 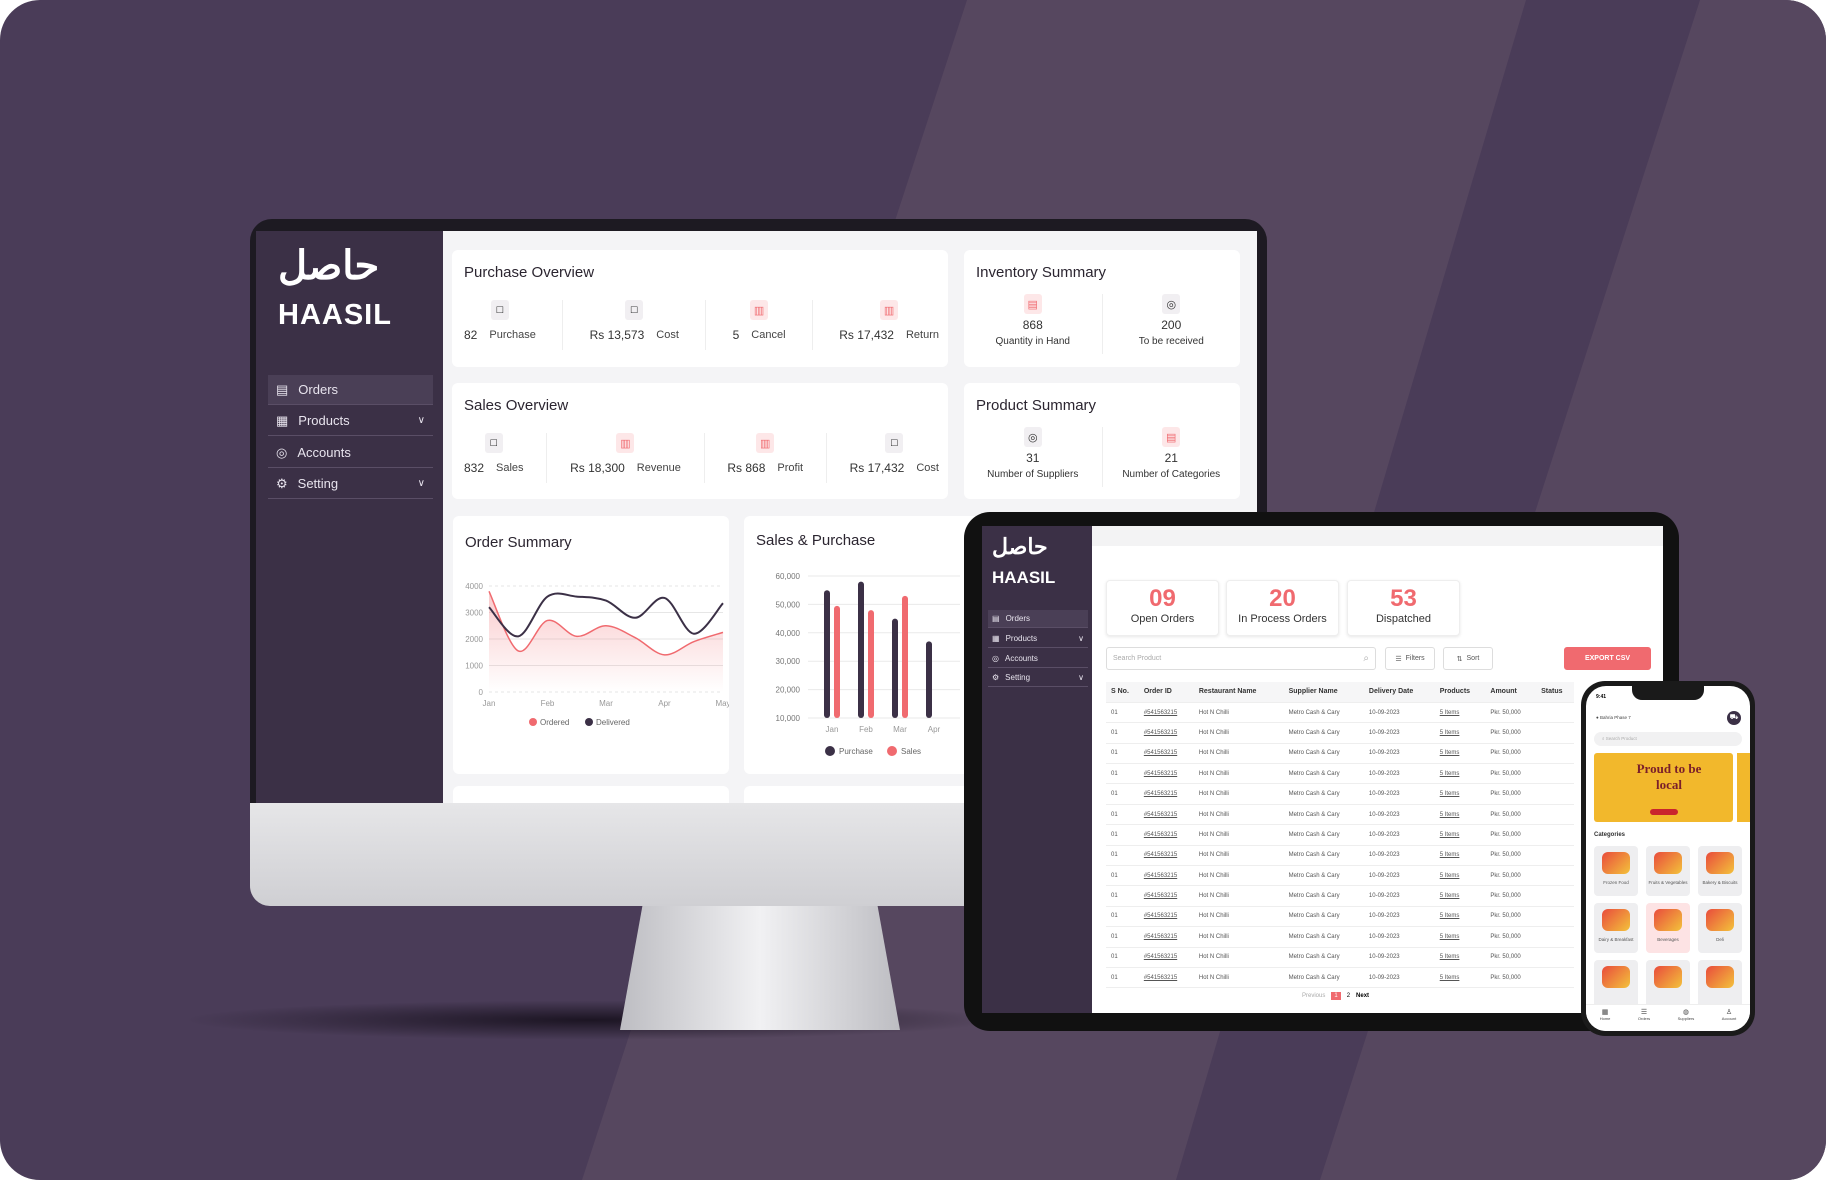 What do you see at coordinates (1605, 1019) in the screenshot?
I see `tab-home: ▦ Home` at bounding box center [1605, 1019].